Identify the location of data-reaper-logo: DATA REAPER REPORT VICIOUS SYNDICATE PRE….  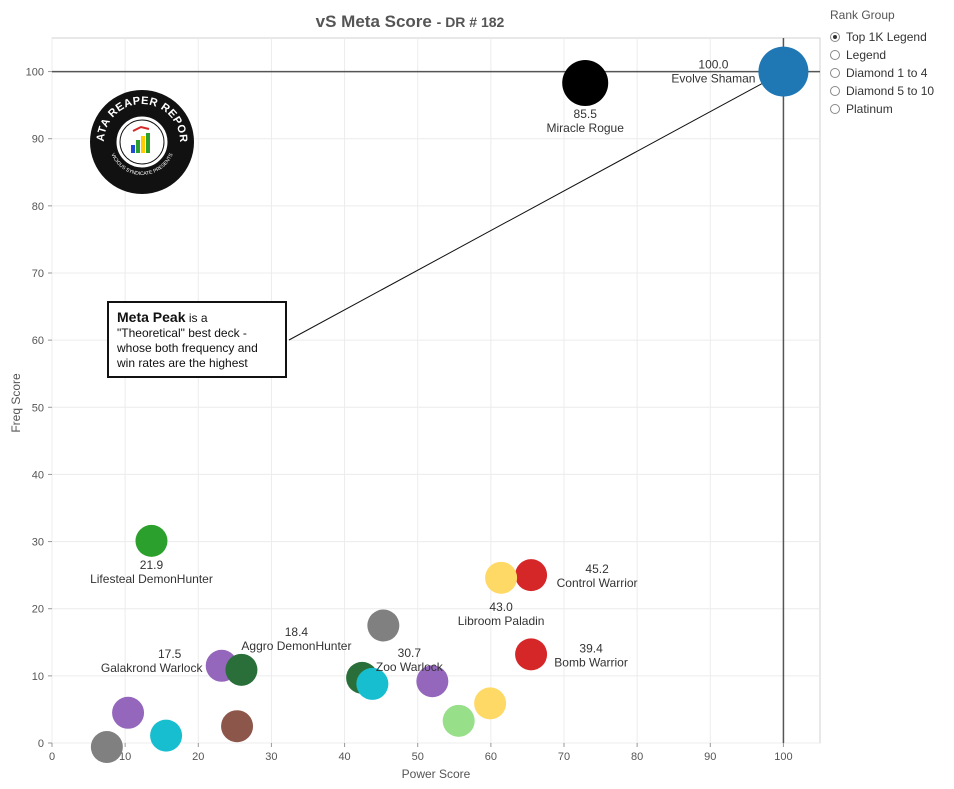
(141, 141).